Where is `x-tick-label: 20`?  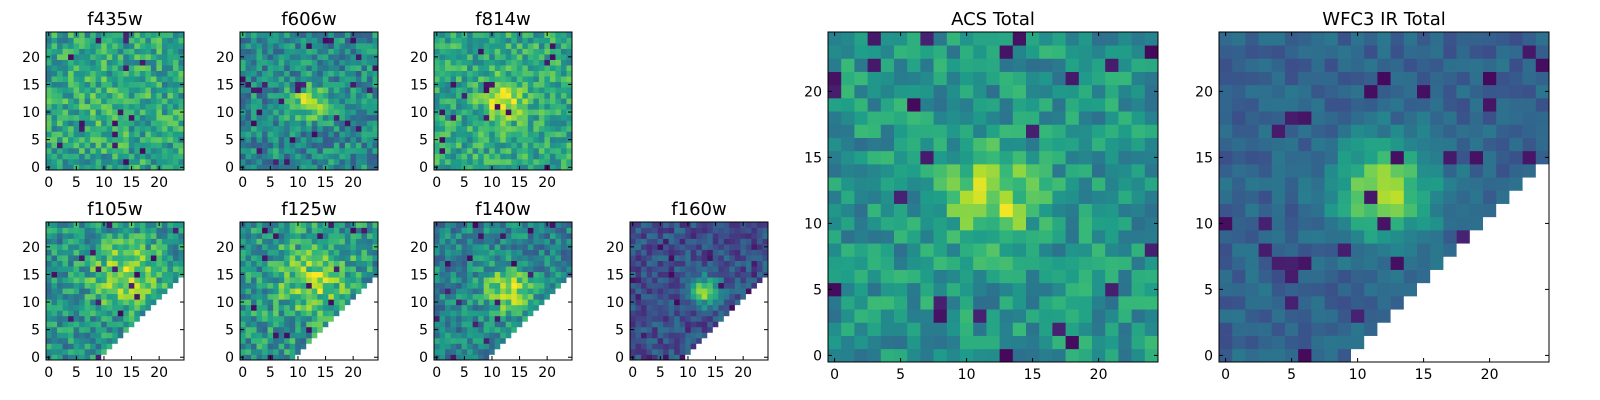 x-tick-label: 20 is located at coordinates (159, 183).